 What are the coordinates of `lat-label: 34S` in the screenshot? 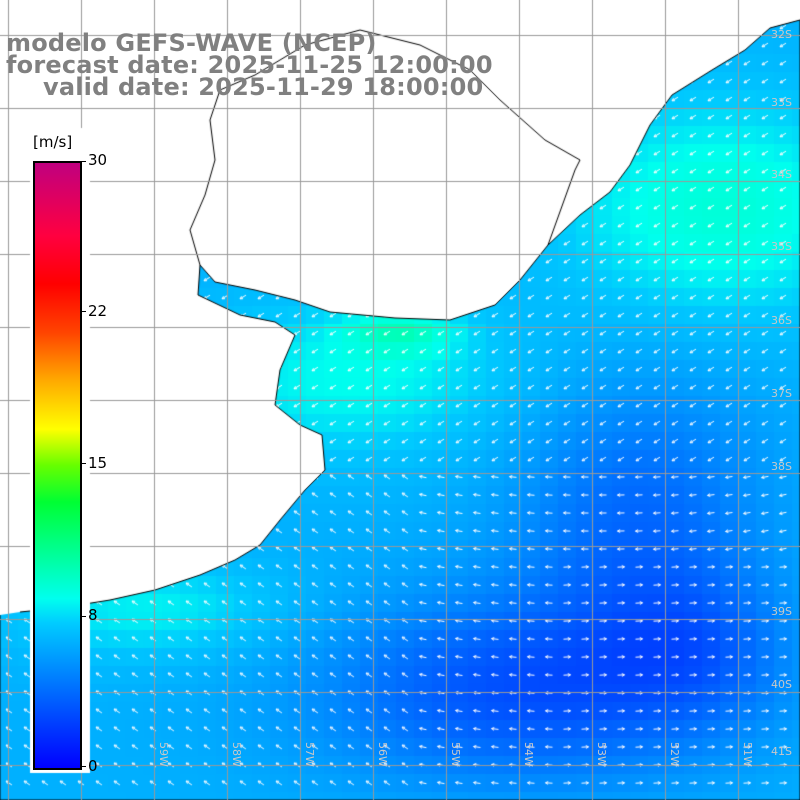 It's located at (781, 174).